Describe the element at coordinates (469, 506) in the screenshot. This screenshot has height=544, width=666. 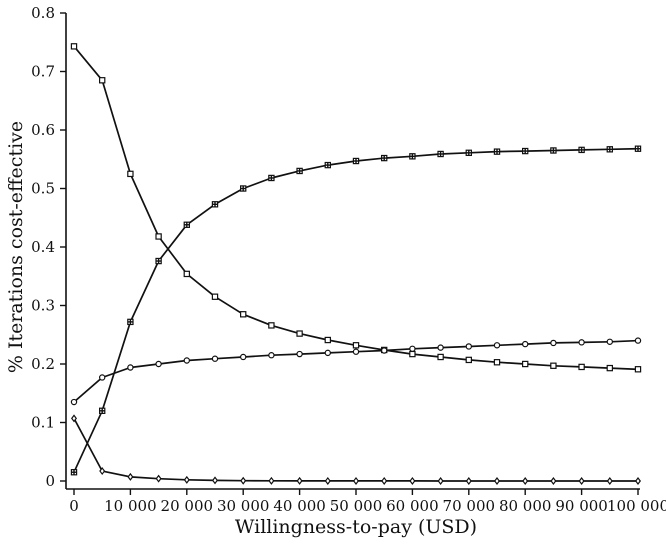
I see `x-tick-label: 70 000` at that location.